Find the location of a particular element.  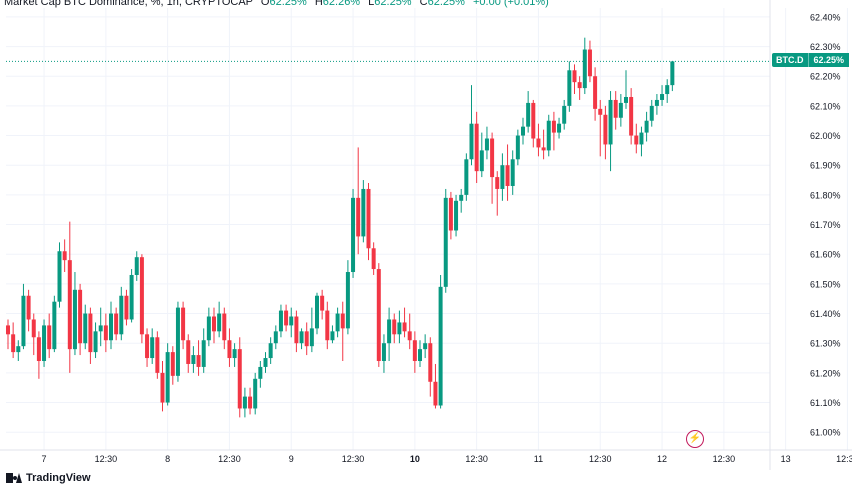

x-tick-label: 10 is located at coordinates (415, 459).